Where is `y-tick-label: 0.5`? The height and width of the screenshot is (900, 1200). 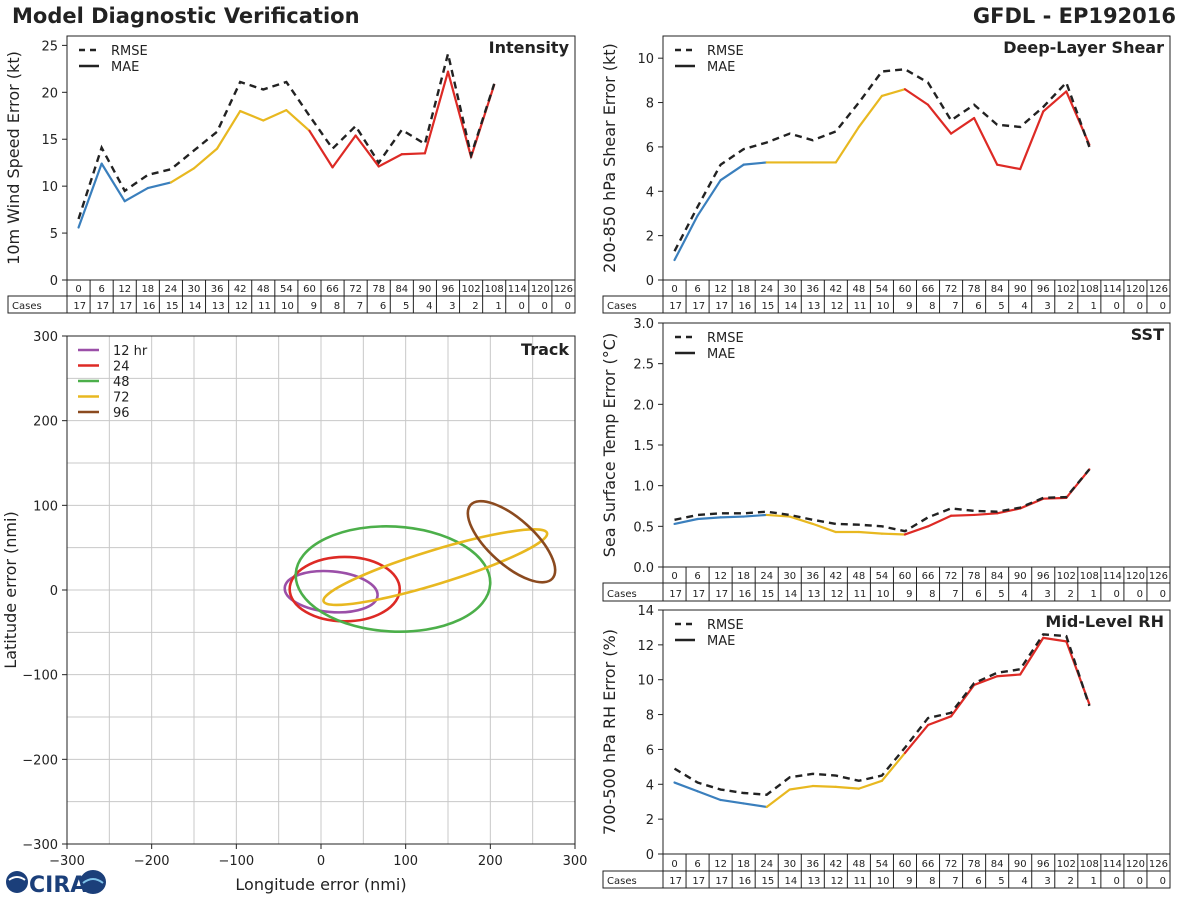 y-tick-label: 0.5 is located at coordinates (643, 527).